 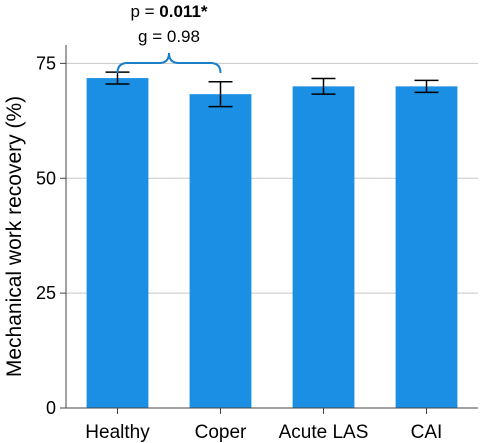 I want to click on y-tick-label-75: 75, so click(x=46, y=63).